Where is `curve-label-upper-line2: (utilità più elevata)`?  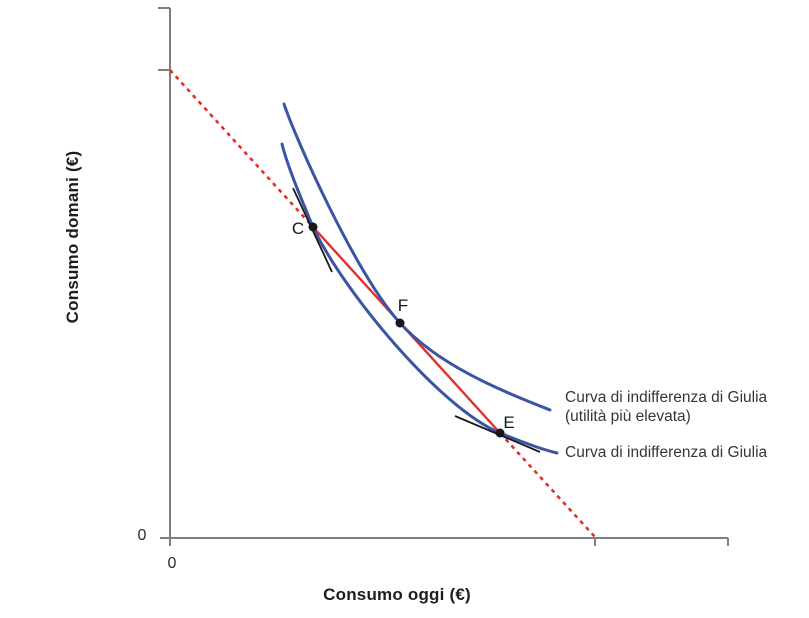 curve-label-upper-line2: (utilità più elevata) is located at coordinates (628, 416).